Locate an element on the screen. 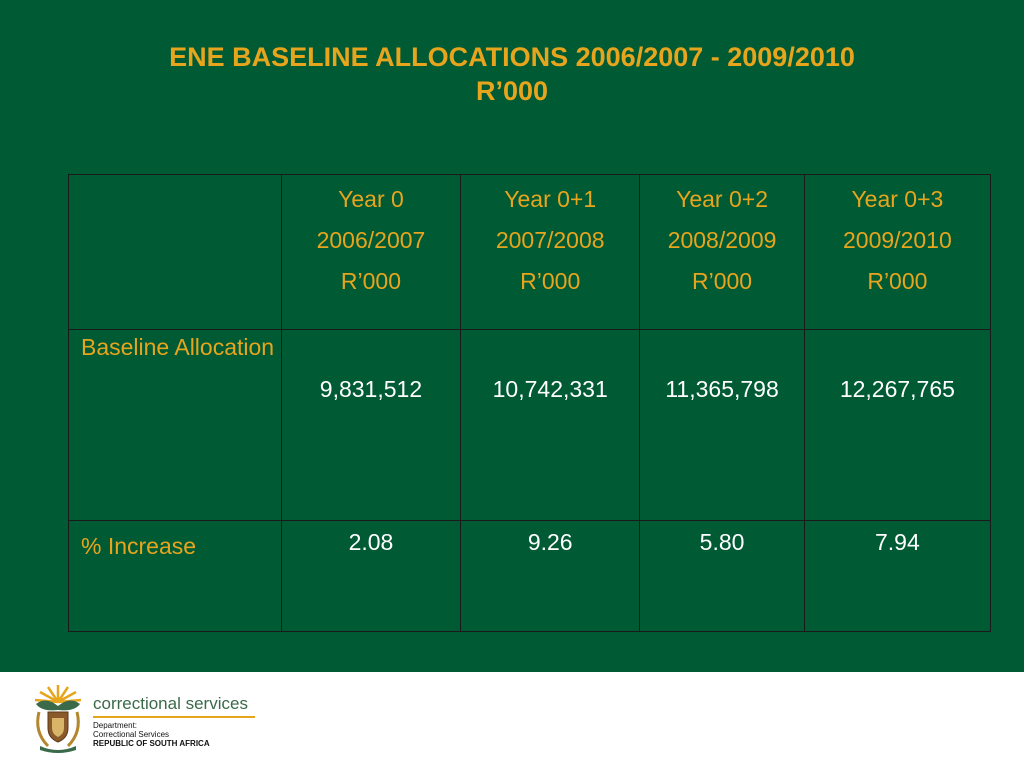  column-period: 2007/2008 is located at coordinates (550, 240).